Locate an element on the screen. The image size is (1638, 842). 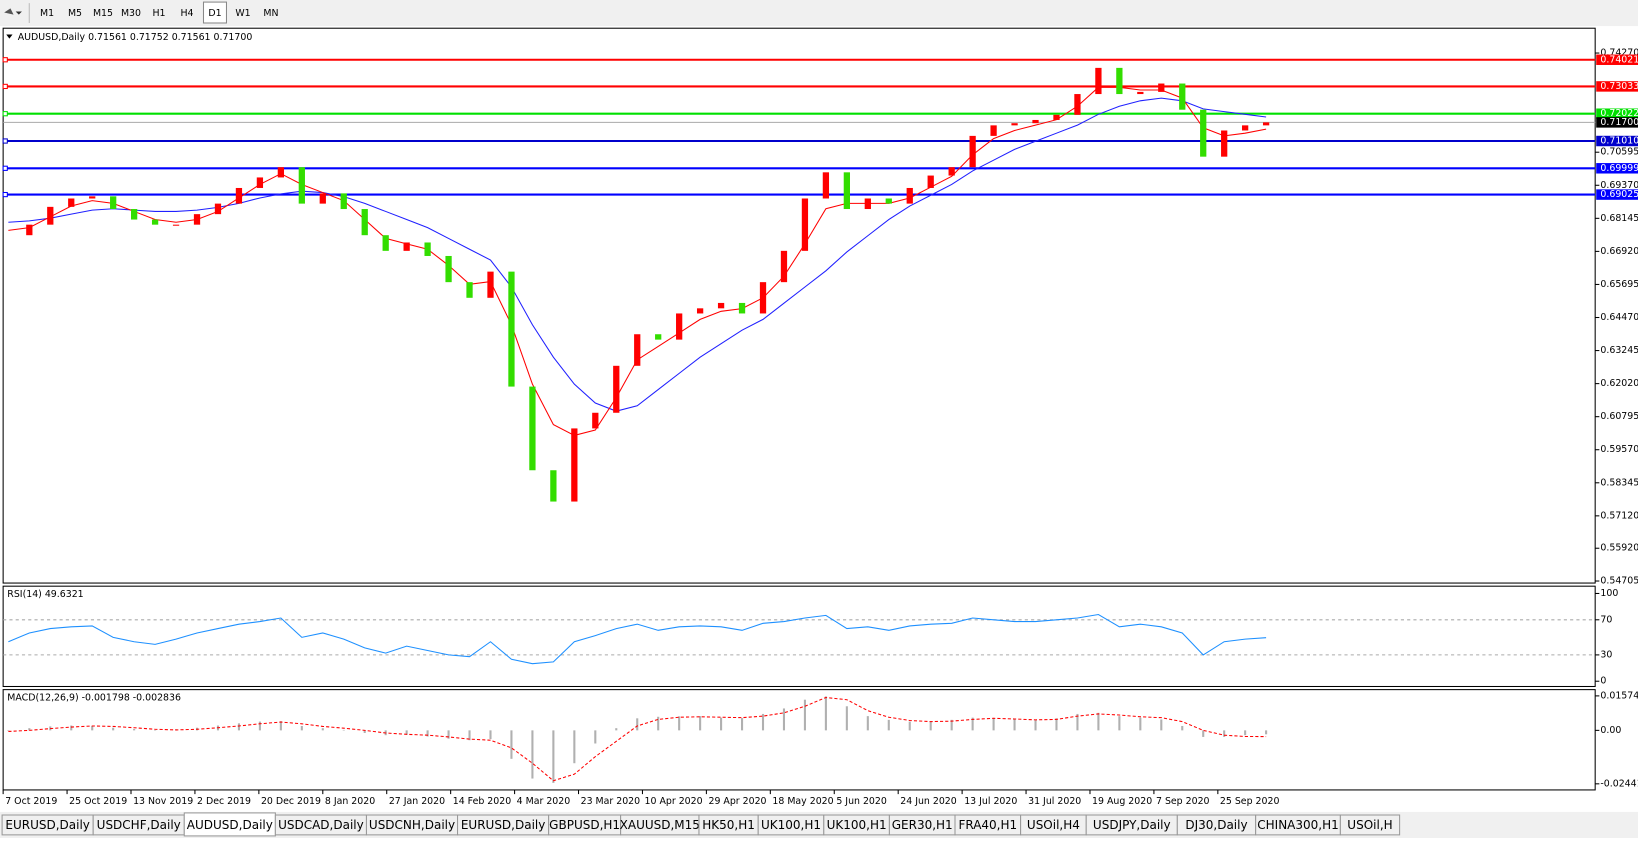
y-tick-label: 0 is located at coordinates (1603, 681).